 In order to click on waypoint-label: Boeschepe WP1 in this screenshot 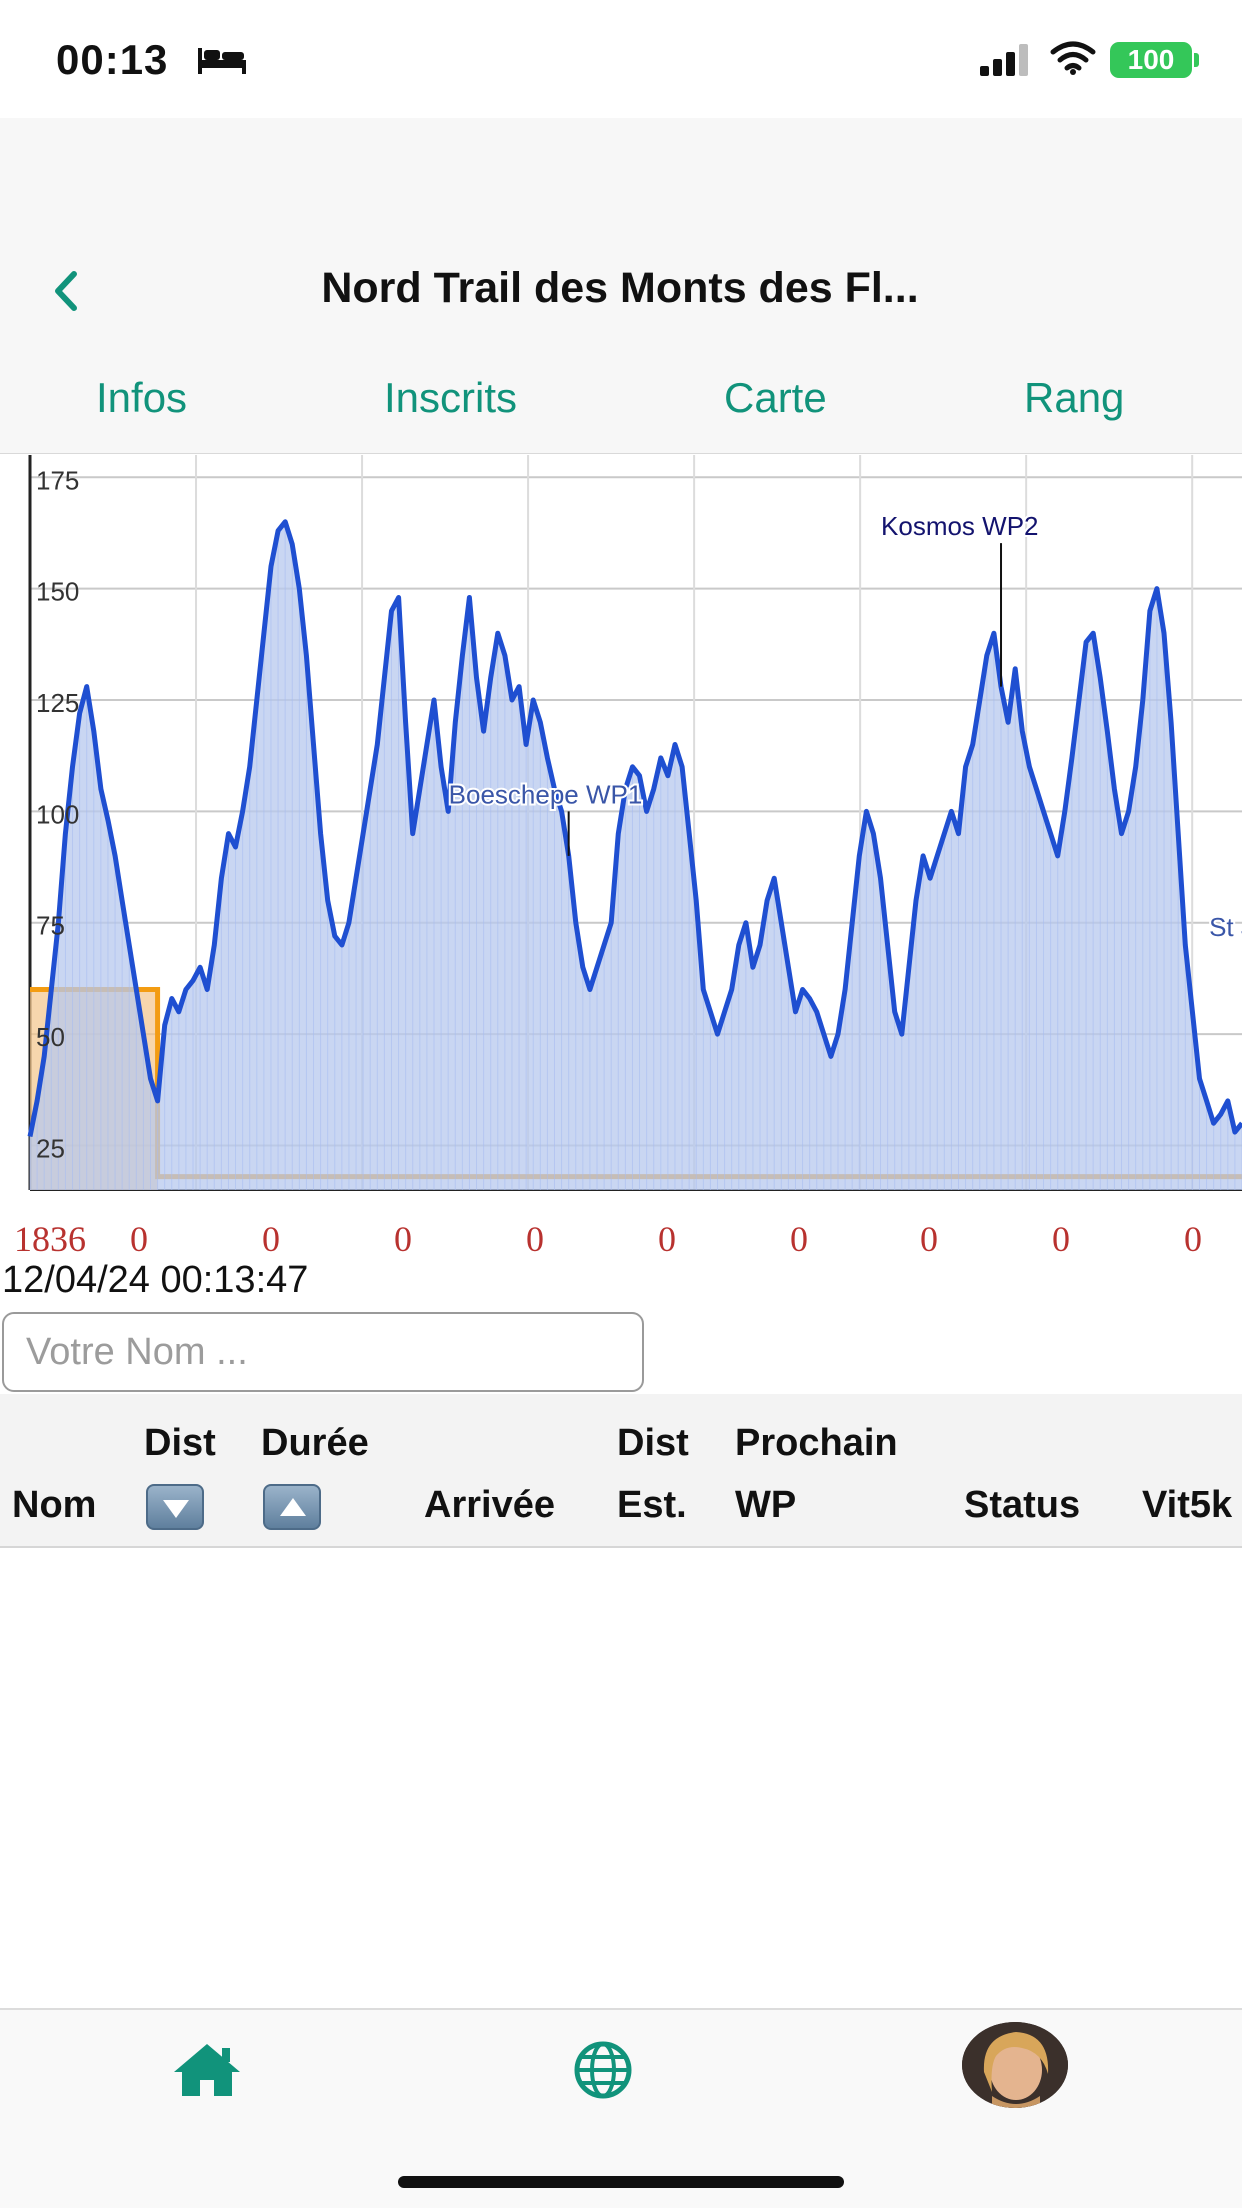, I will do `click(546, 794)`.